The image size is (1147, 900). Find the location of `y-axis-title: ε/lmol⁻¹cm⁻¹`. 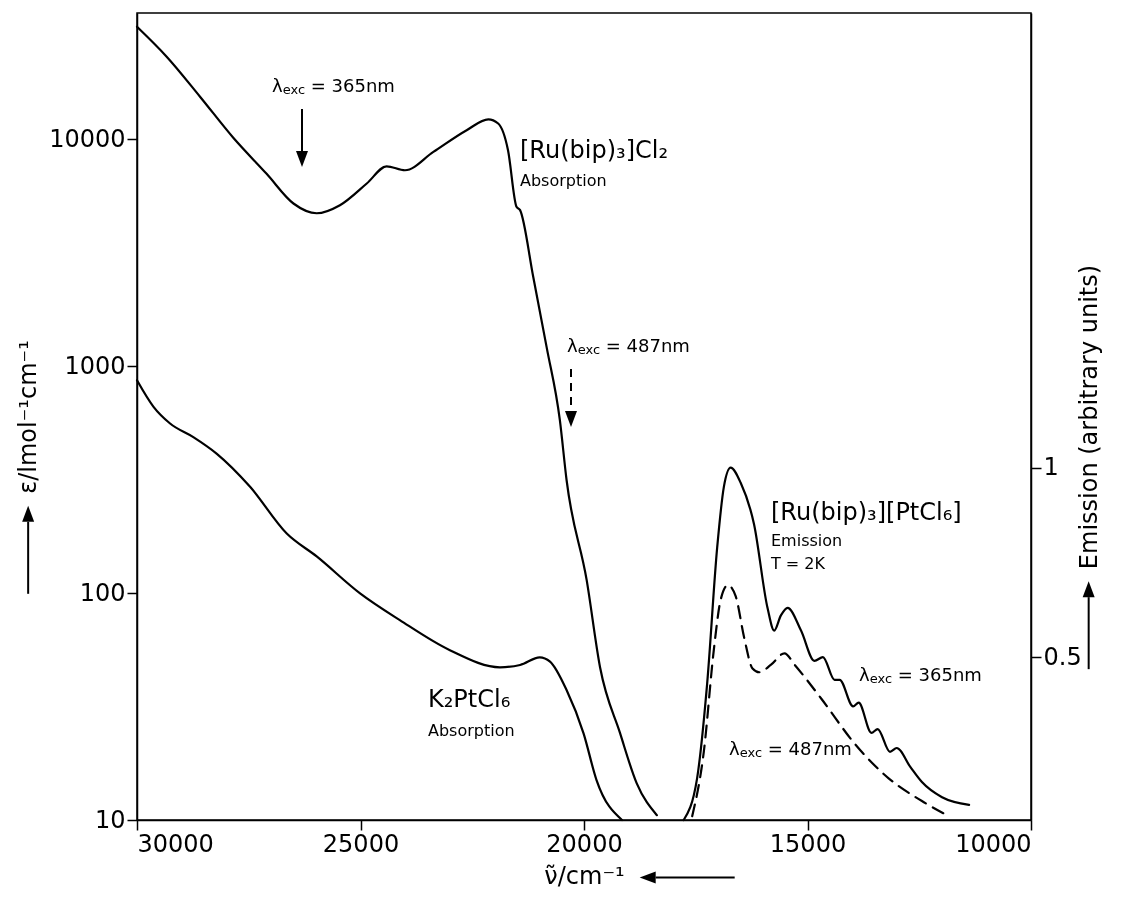

y-axis-title: ε/lmol⁻¹cm⁻¹ is located at coordinates (28, 417).